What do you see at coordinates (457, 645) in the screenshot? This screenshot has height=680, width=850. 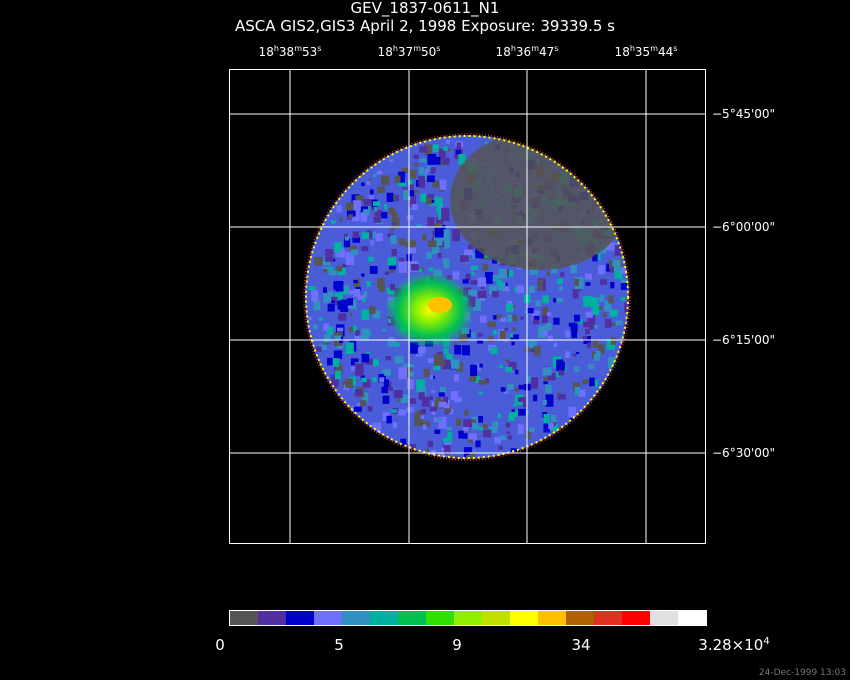 I see `colorbar-label-2: 9` at bounding box center [457, 645].